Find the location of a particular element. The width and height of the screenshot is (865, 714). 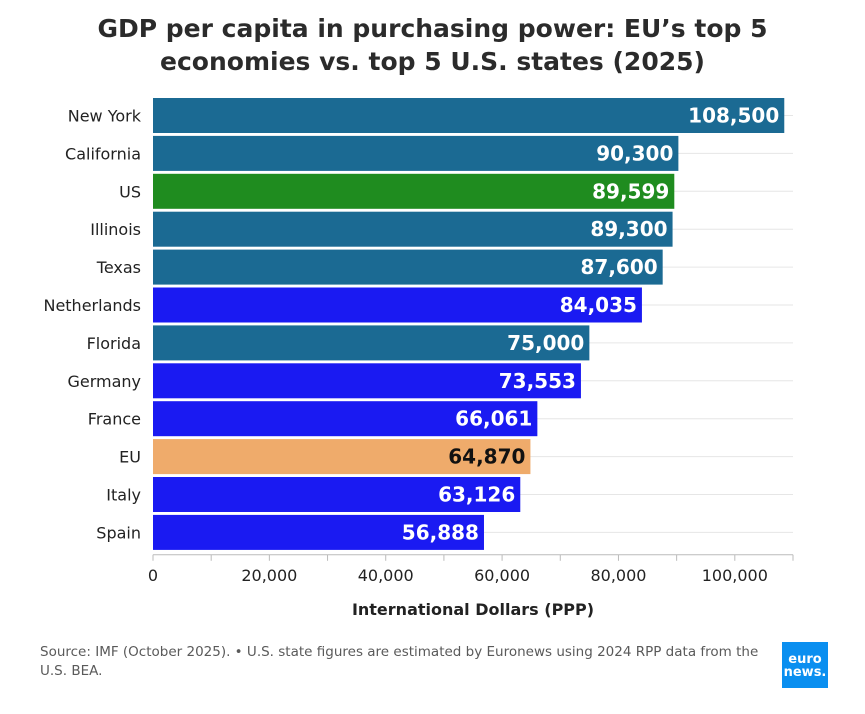

data-label: 66,061 is located at coordinates (493, 419).